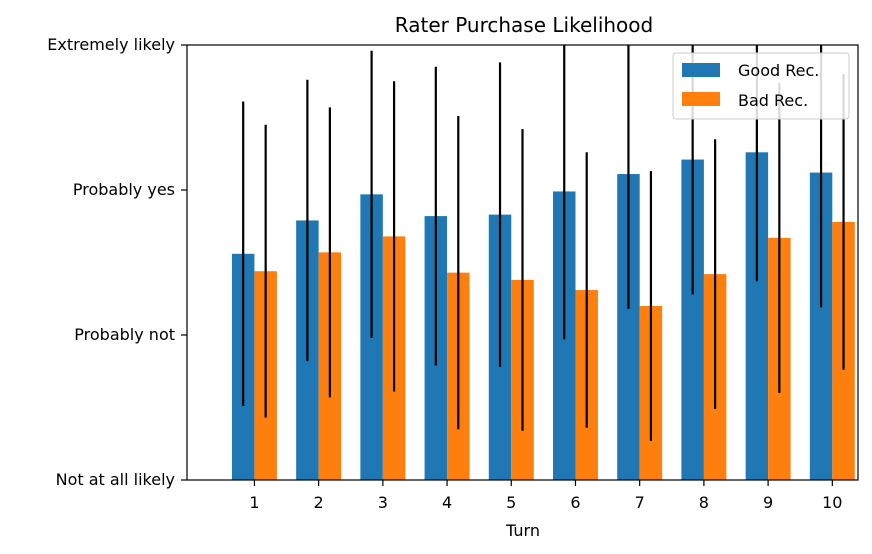 The width and height of the screenshot is (872, 554). Describe the element at coordinates (778, 70) in the screenshot. I see `legend-label-good: Good Rec.` at that location.